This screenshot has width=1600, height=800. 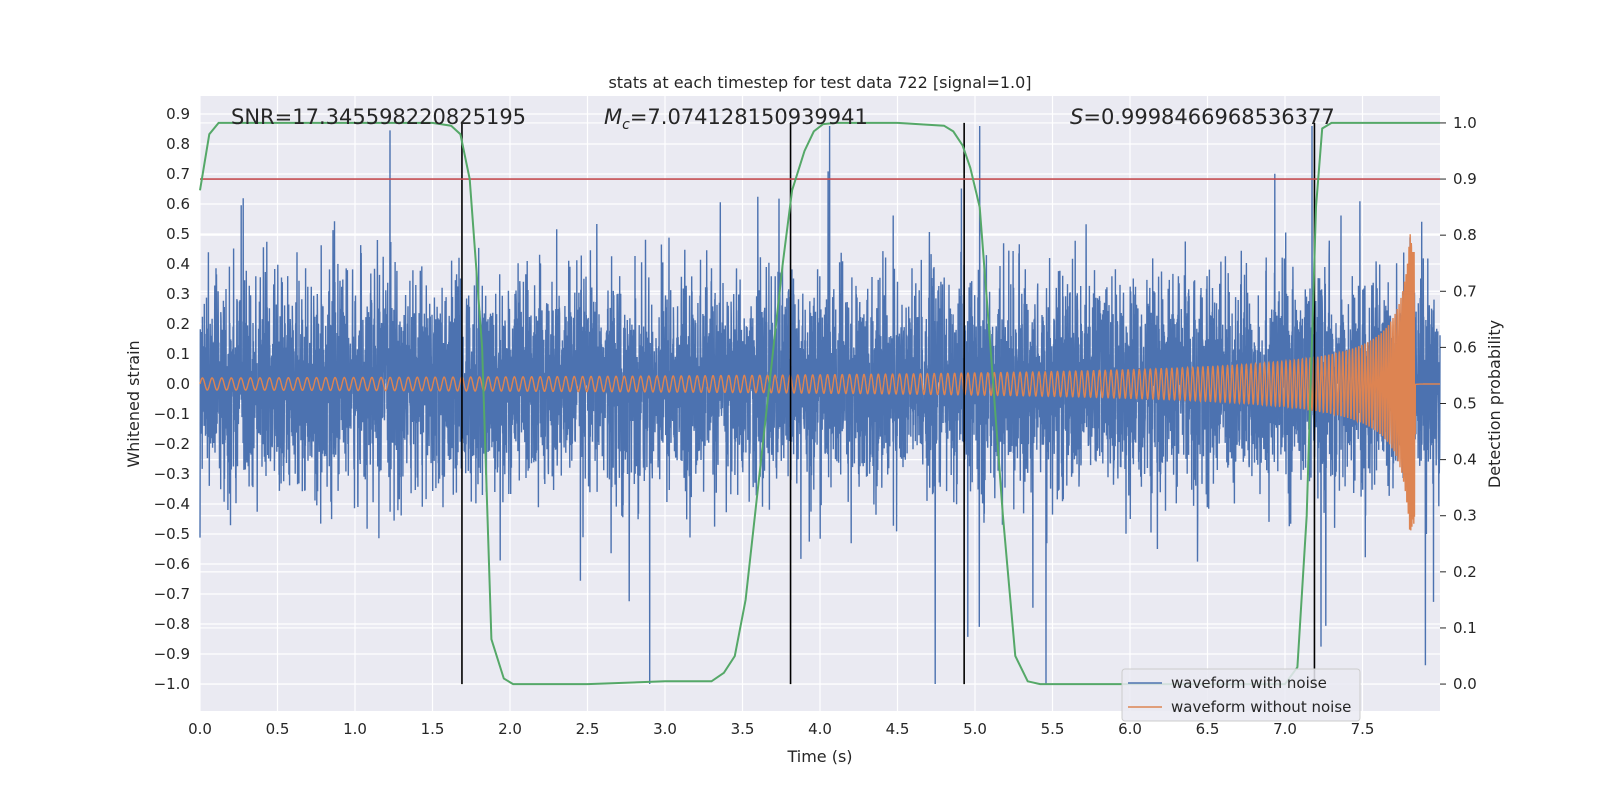 I want to click on x-tick-label: 0.0, so click(x=200, y=729).